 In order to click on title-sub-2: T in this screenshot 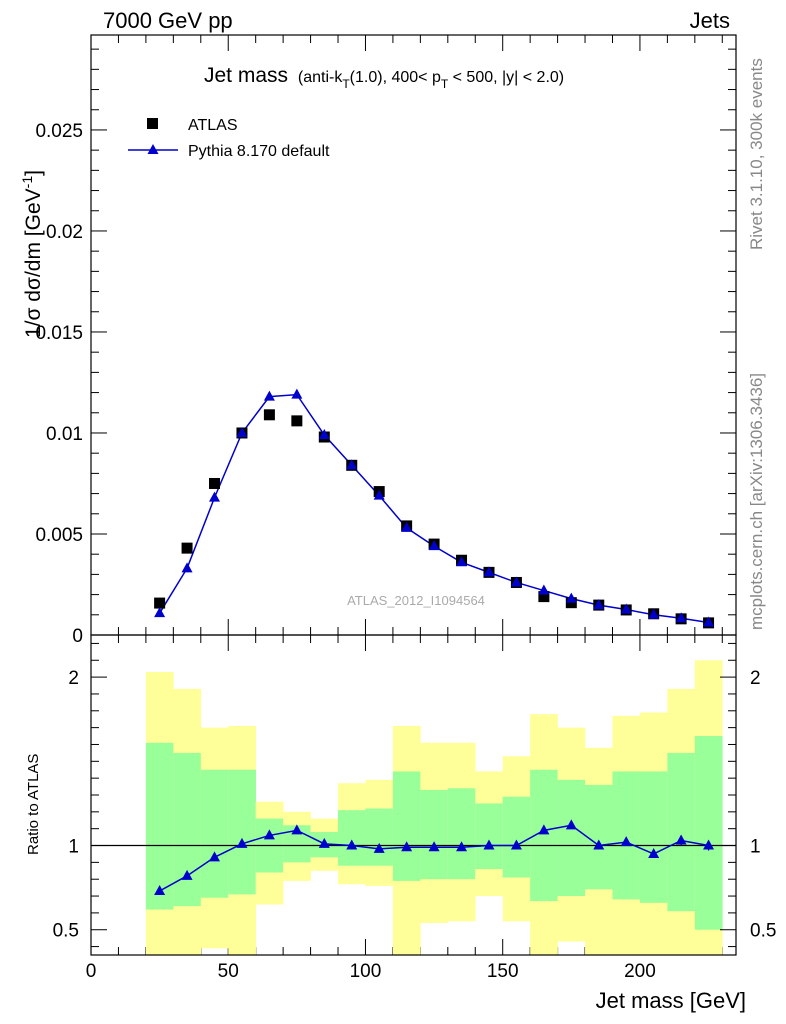, I will do `click(445, 84)`.